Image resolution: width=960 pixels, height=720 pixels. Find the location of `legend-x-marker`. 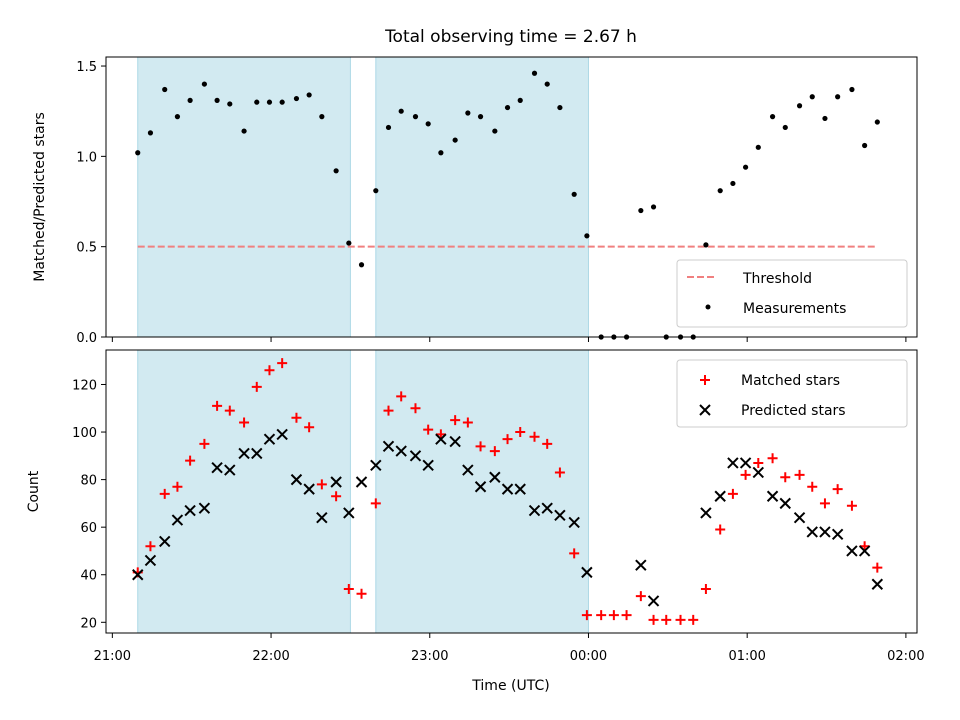

legend-x-marker is located at coordinates (705, 410).